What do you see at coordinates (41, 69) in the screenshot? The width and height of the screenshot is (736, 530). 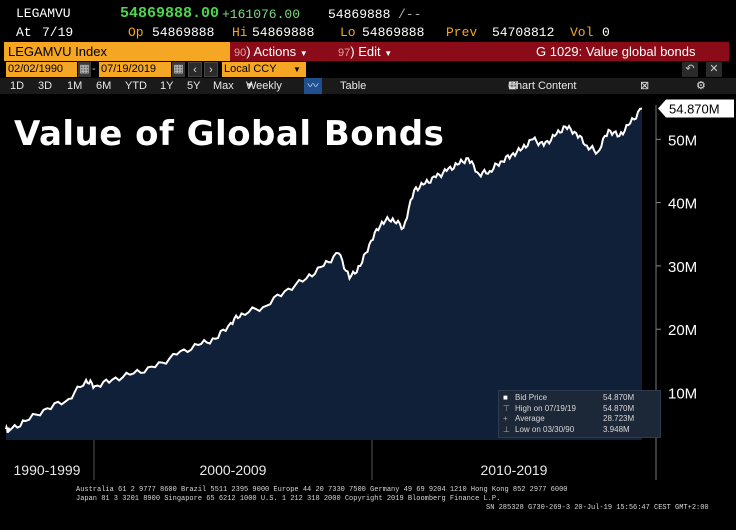 I see `start-date-field: 02/02/1990` at bounding box center [41, 69].